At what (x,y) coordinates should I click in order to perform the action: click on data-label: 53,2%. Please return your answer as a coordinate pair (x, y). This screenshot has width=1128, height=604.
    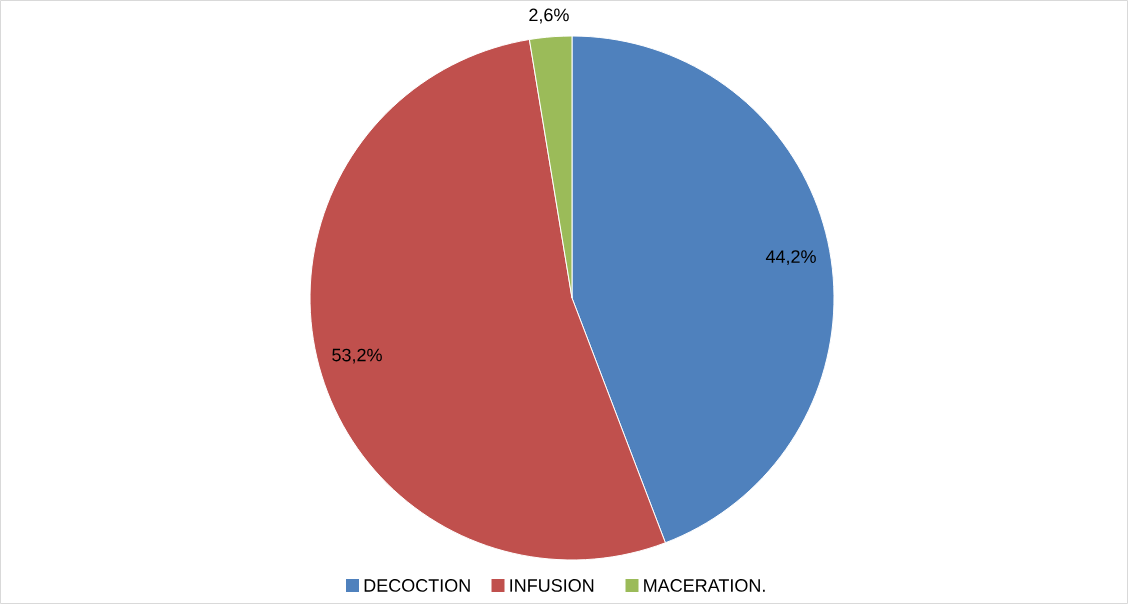
    Looking at the image, I should click on (357, 356).